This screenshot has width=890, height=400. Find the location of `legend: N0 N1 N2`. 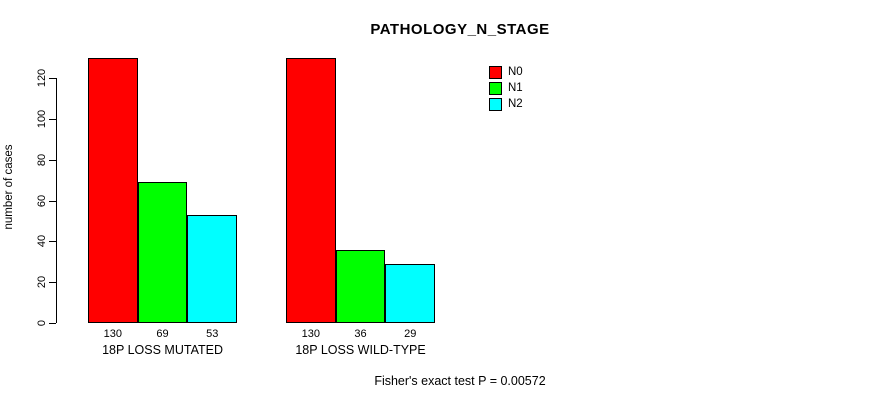

legend: N0 N1 N2 is located at coordinates (506, 88).